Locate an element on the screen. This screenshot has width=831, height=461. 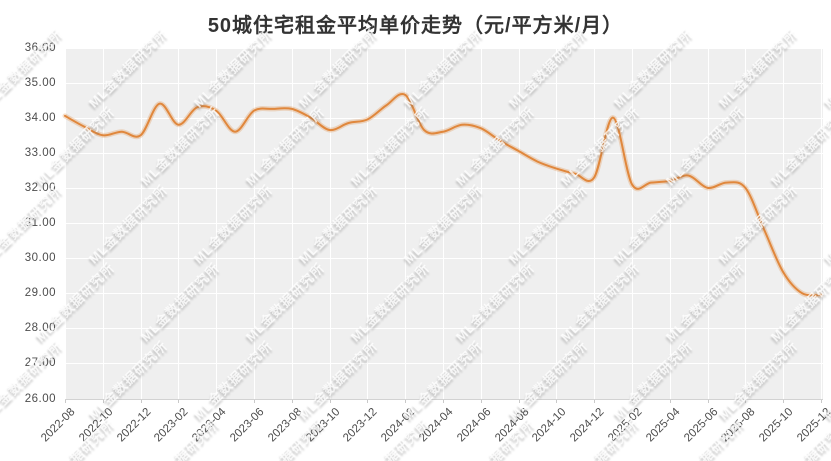
watermark-text: ML金数据研究所 is located at coordinates (33, 380).